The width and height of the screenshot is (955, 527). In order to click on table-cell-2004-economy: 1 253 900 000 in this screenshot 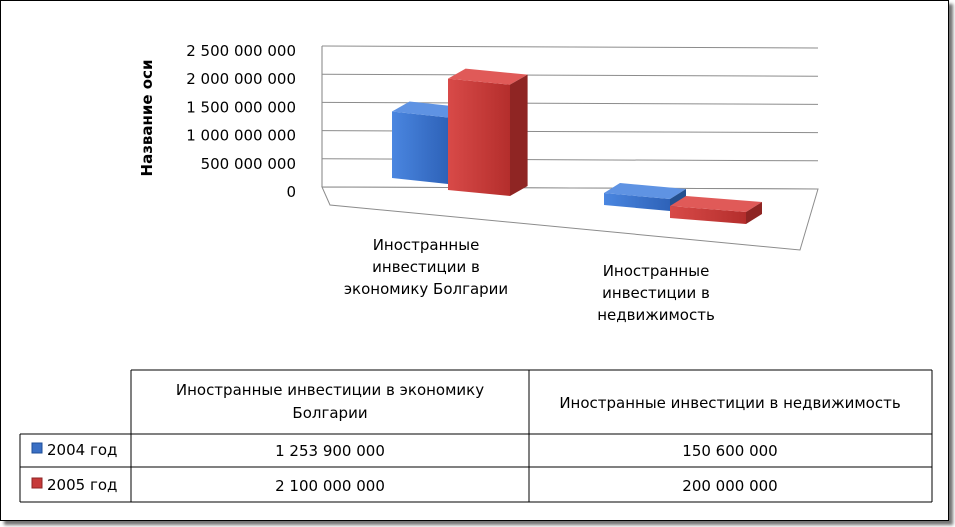, I will do `click(330, 451)`.